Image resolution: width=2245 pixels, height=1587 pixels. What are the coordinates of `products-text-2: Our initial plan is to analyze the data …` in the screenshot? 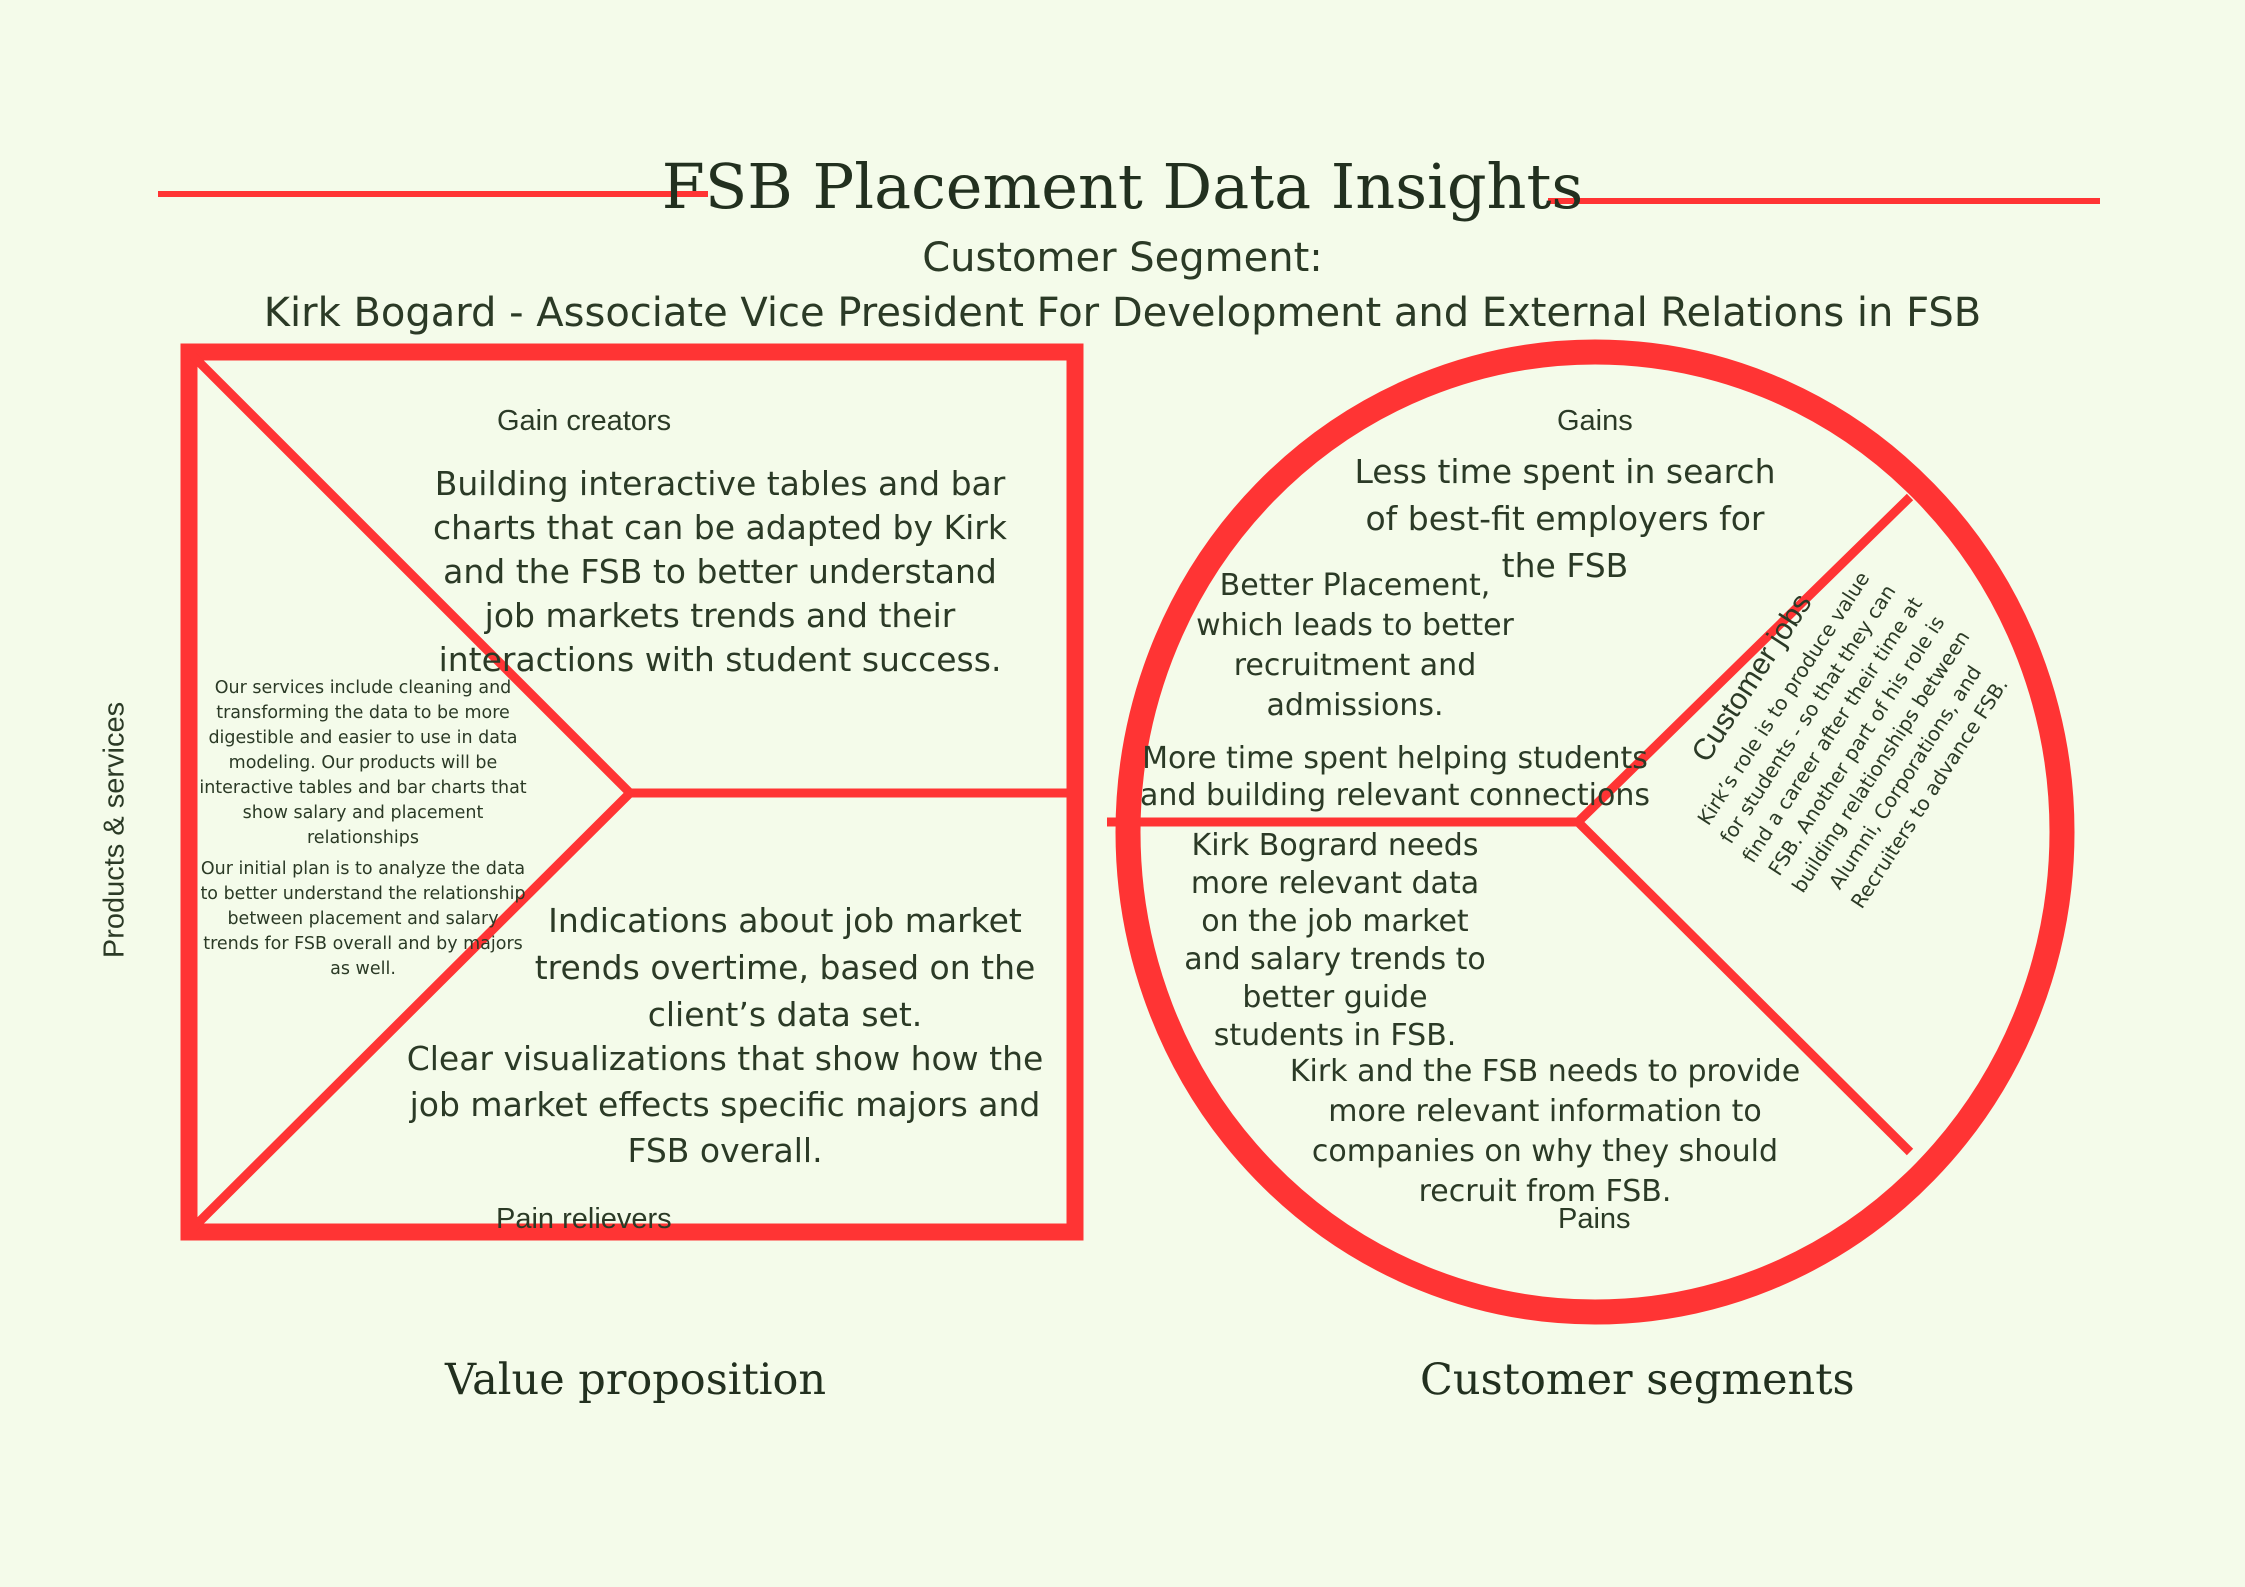 It's located at (363, 919).